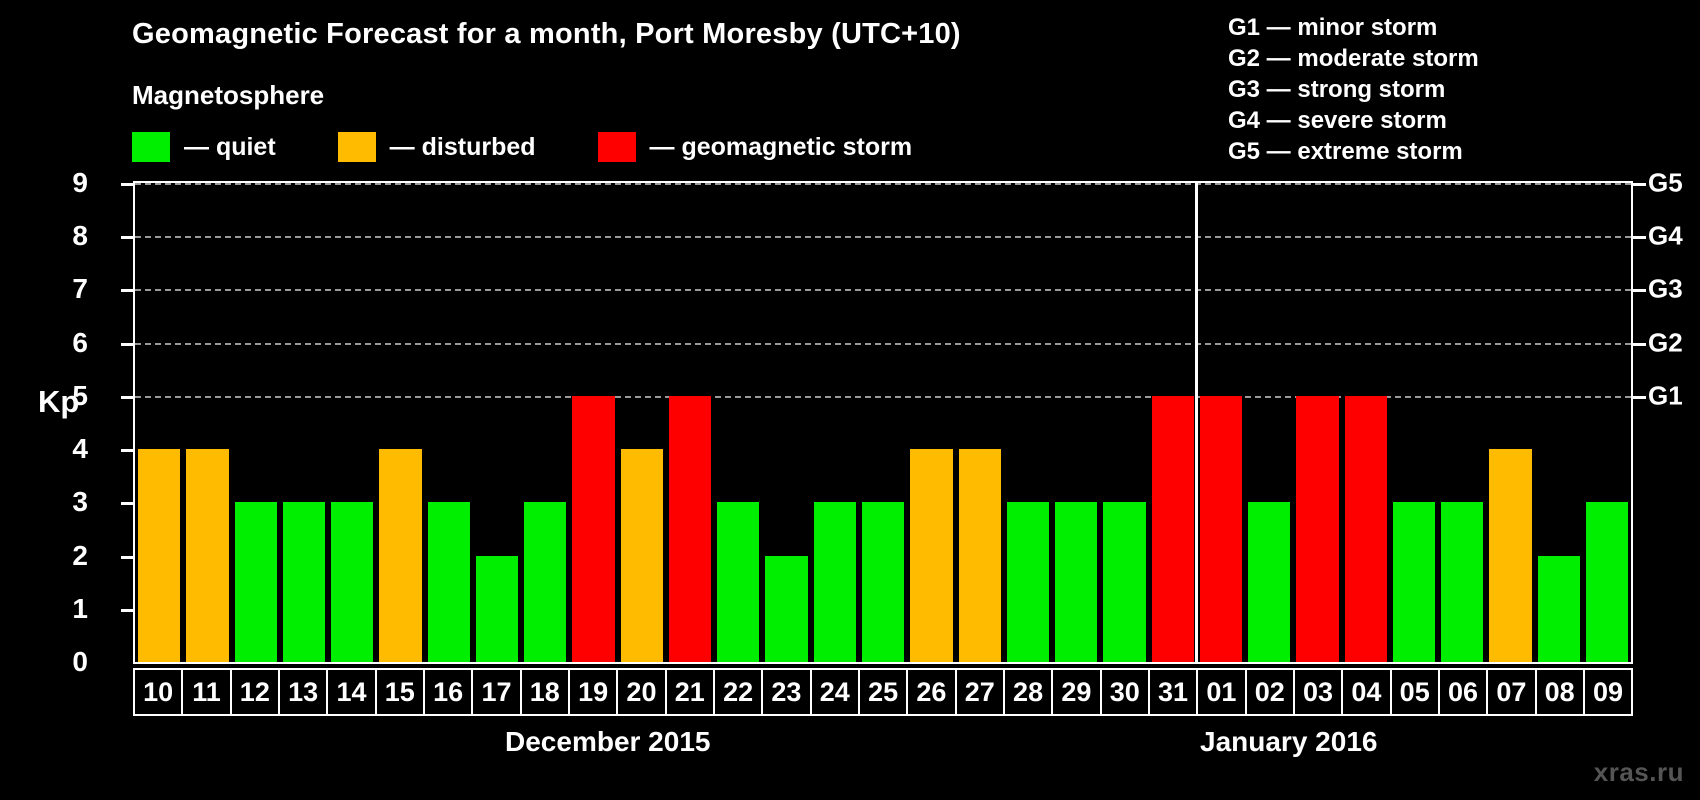 This screenshot has width=1700, height=800. Describe the element at coordinates (1665, 395) in the screenshot. I see `g-tick-label-g1: G1` at that location.